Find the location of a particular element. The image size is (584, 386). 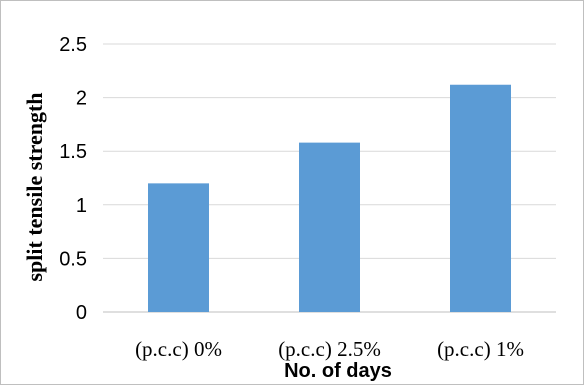

y-tick-label: 2.5 is located at coordinates (73, 45).